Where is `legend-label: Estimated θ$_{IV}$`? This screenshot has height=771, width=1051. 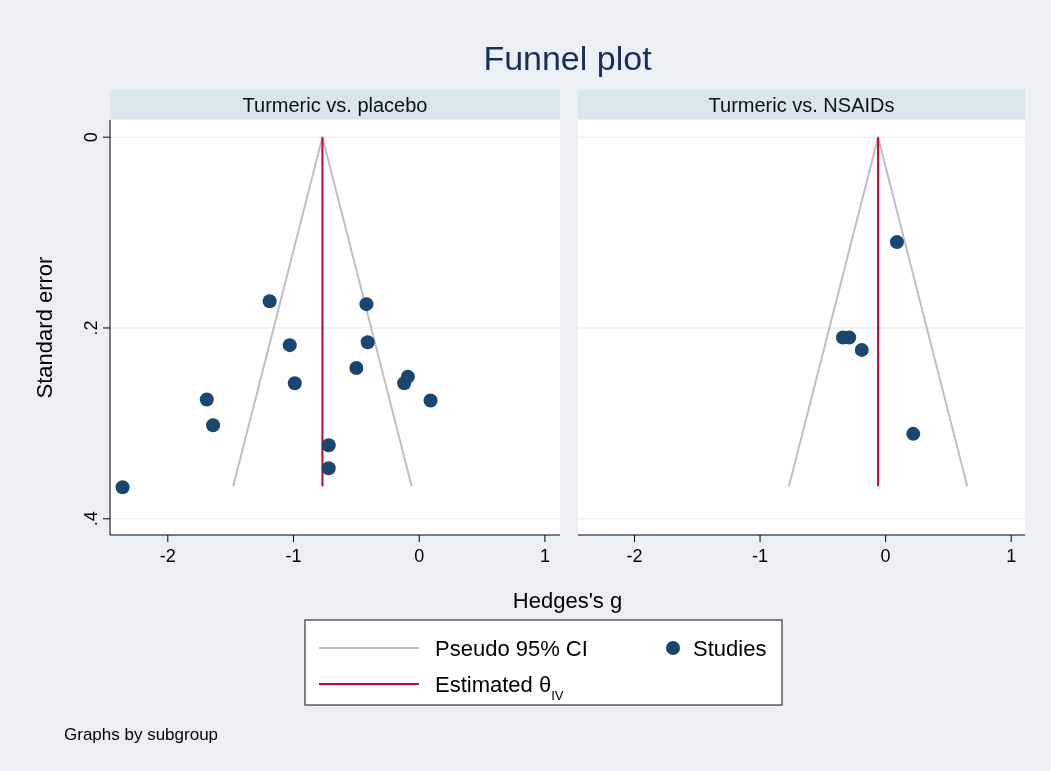
legend-label: Estimated θ$_{IV}$ is located at coordinates (499, 687).